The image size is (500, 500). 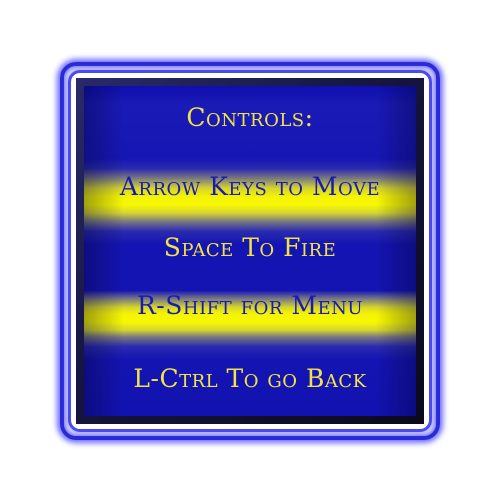 I want to click on control-line-menu: R-Shift for Menu, so click(x=250, y=305).